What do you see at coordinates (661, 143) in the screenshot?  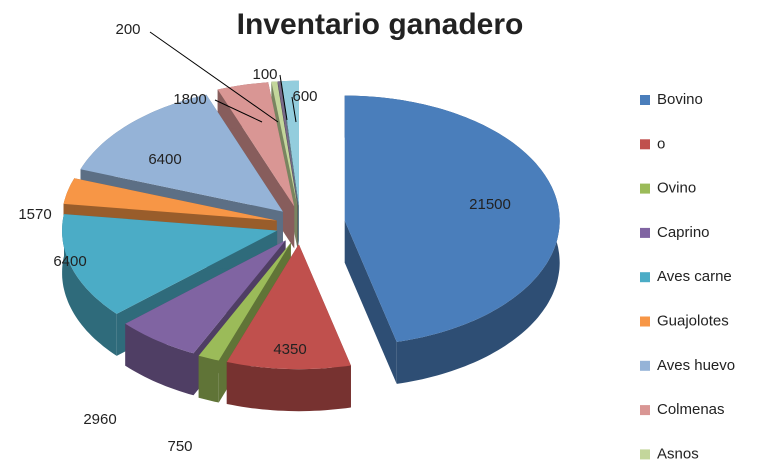 I see `legend-label: o` at bounding box center [661, 143].